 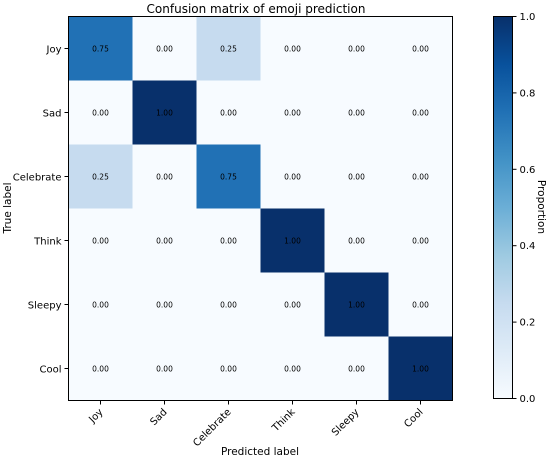 I want to click on y-tick-label-sad: Sad, so click(x=52, y=114).